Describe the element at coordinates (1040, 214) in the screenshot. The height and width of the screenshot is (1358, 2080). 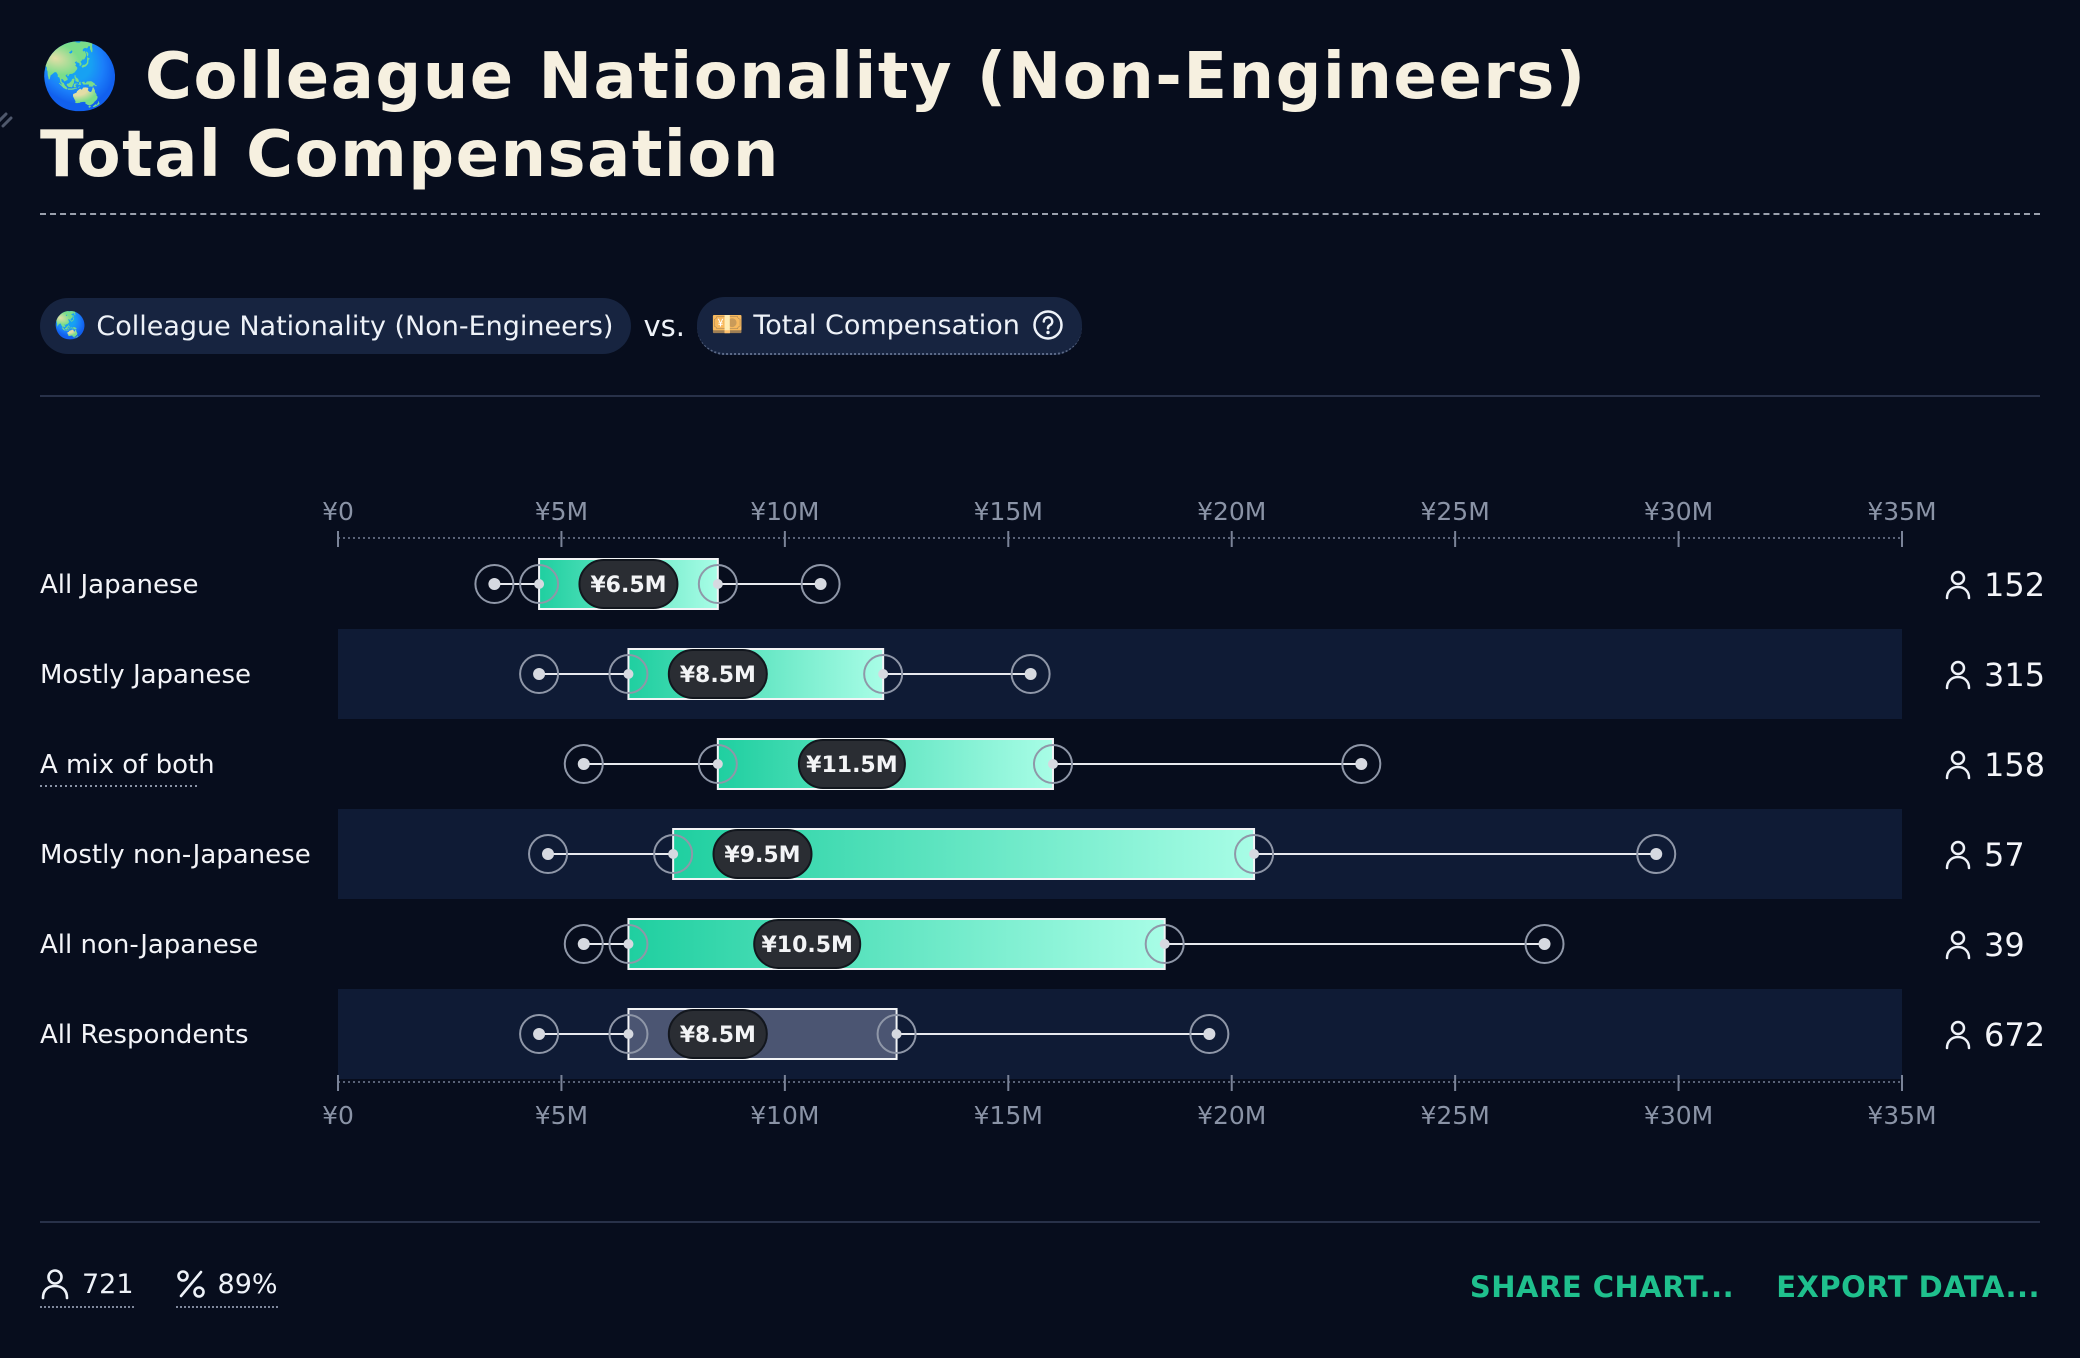
I see `title-divider` at that location.